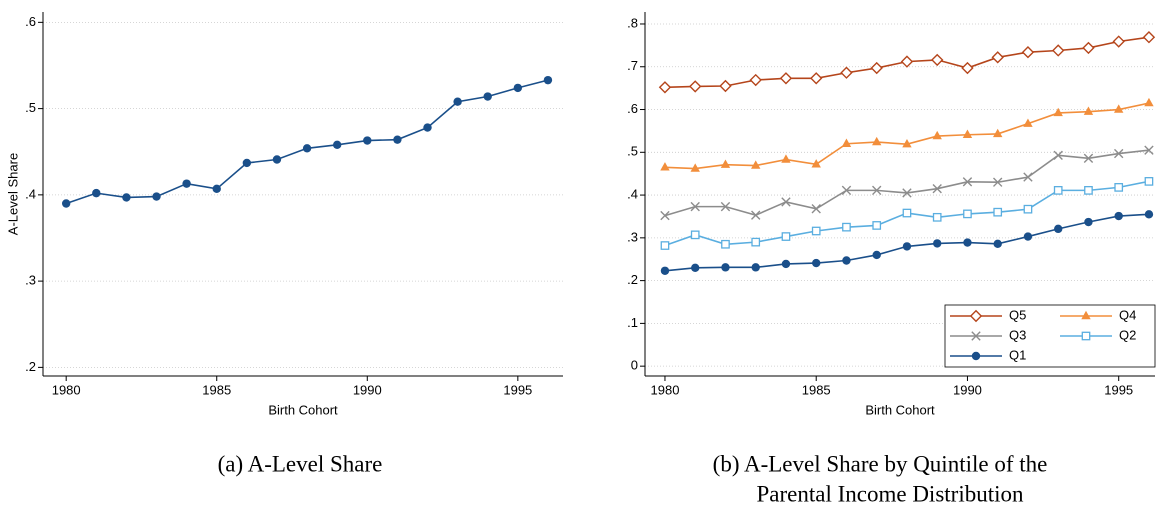 The height and width of the screenshot is (509, 1156). Describe the element at coordinates (1127, 334) in the screenshot. I see `legend-label: Q2` at that location.